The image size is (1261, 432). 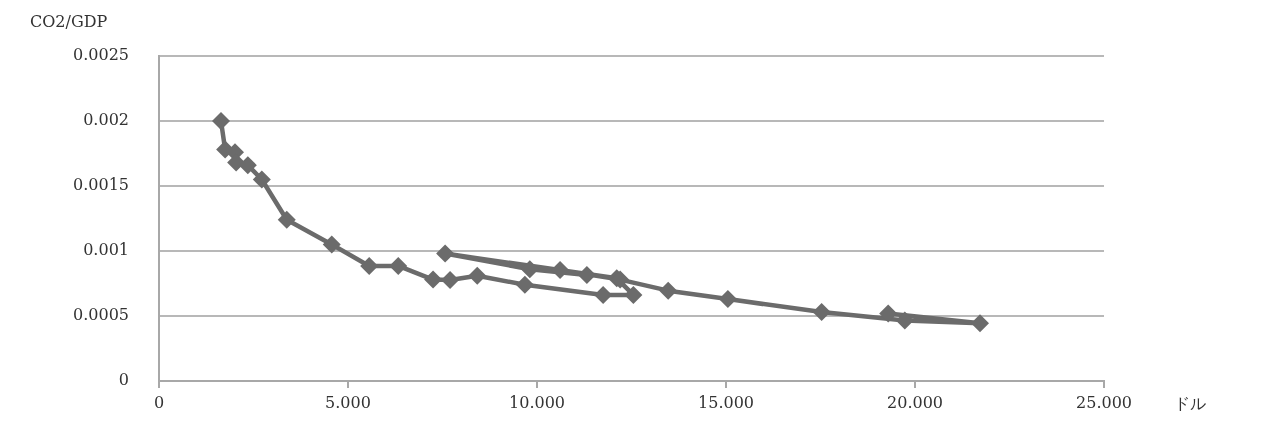 What do you see at coordinates (726, 402) in the screenshot?
I see `x-tick-label: 15.000` at bounding box center [726, 402].